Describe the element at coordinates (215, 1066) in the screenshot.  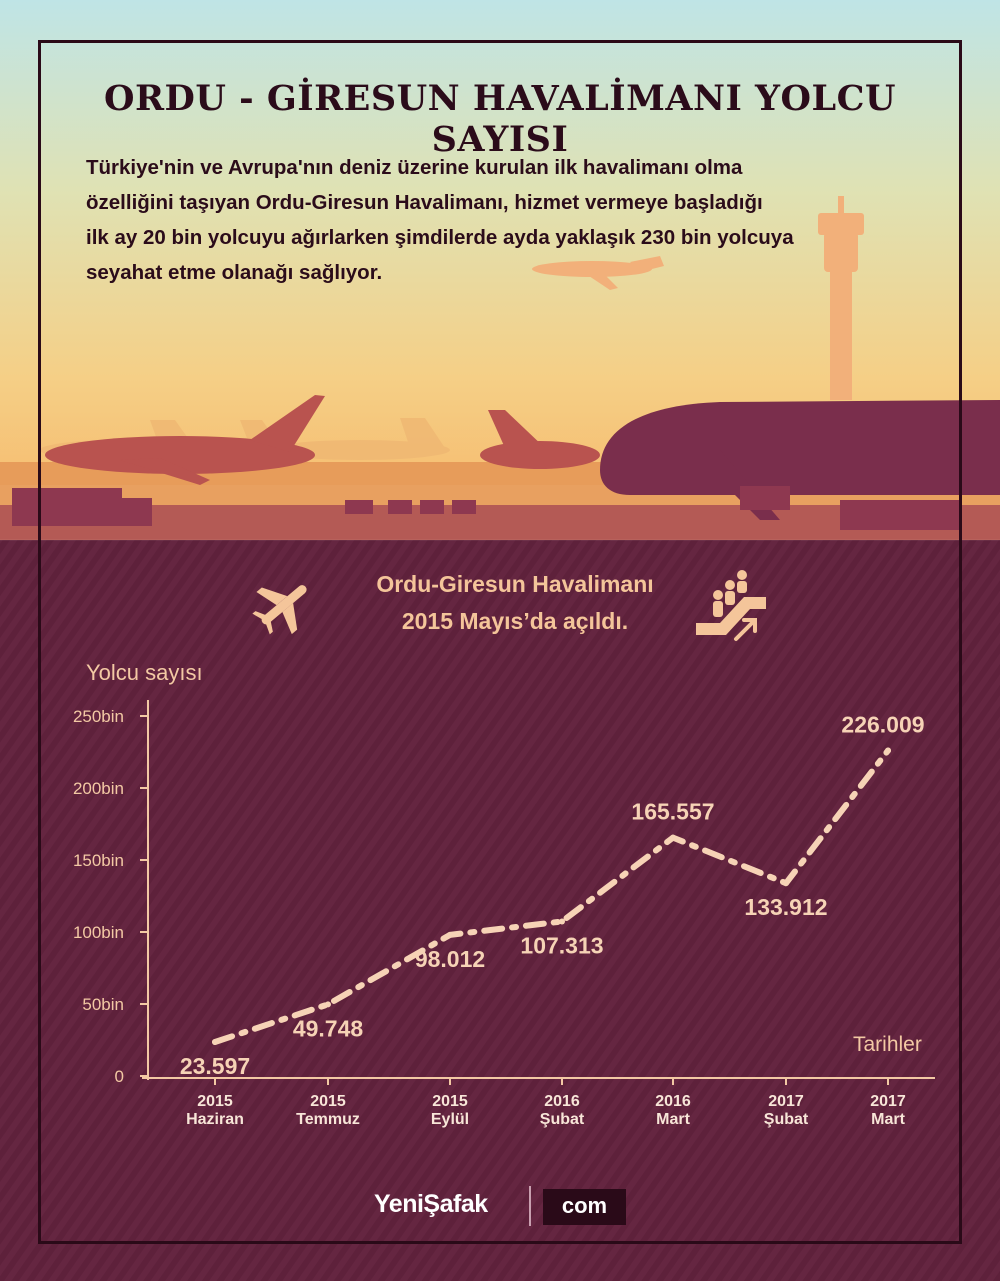
I see `data-label: 23.597` at that location.